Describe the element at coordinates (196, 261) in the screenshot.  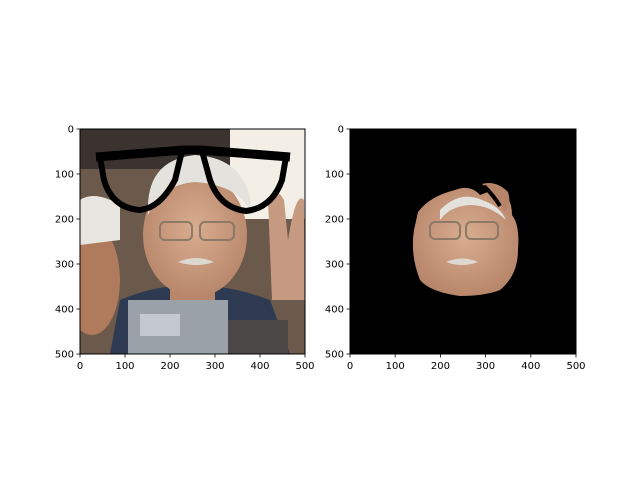
I see `man-mustache` at that location.